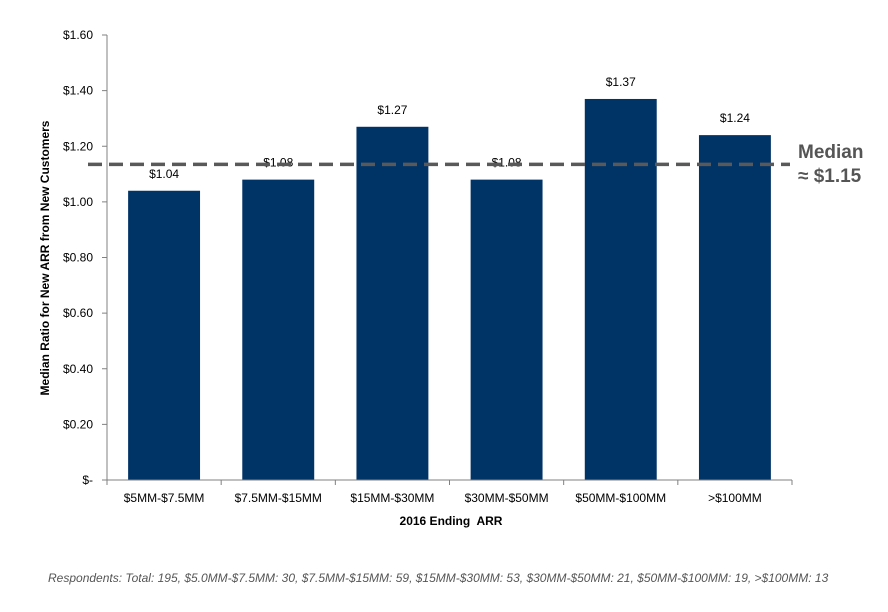 This screenshot has height=612, width=888. Describe the element at coordinates (620, 498) in the screenshot. I see `x-tick-label: $50MM-$100MM` at that location.